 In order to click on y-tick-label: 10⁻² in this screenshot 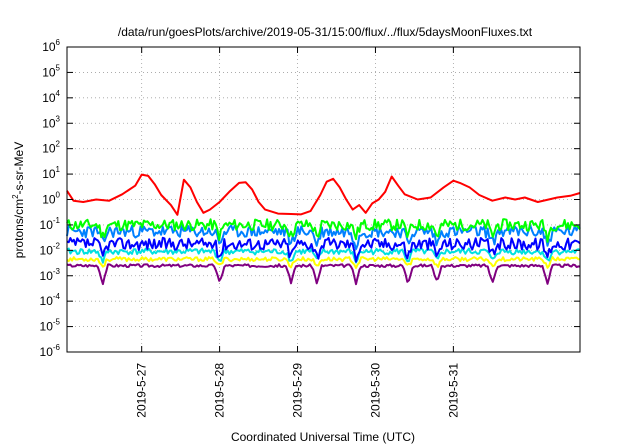, I will do `click(50, 249)`.